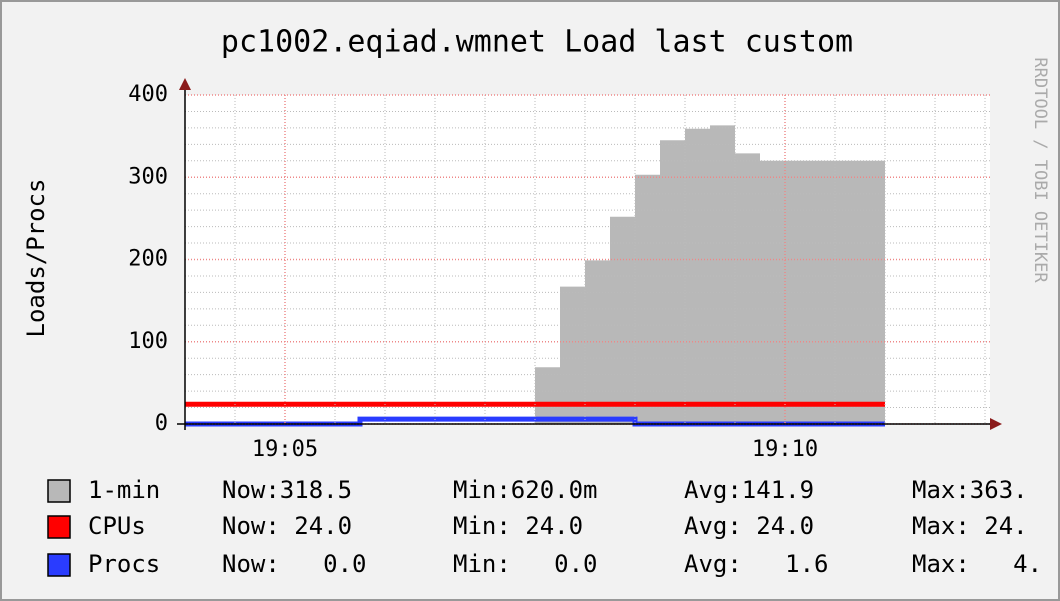 Image resolution: width=1060 pixels, height=601 pixels. What do you see at coordinates (294, 564) in the screenshot?
I see `legend-stat: Now: 0.0` at bounding box center [294, 564].